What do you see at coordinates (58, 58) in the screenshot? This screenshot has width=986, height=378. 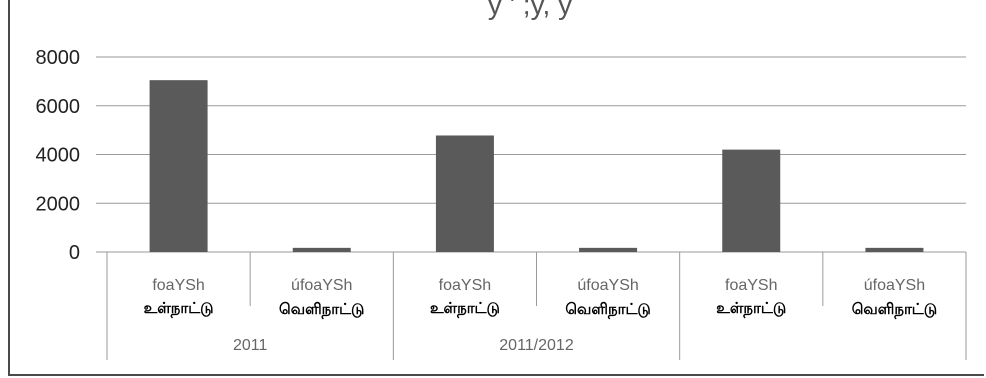 I see `y-tick-label: 8000` at bounding box center [58, 58].